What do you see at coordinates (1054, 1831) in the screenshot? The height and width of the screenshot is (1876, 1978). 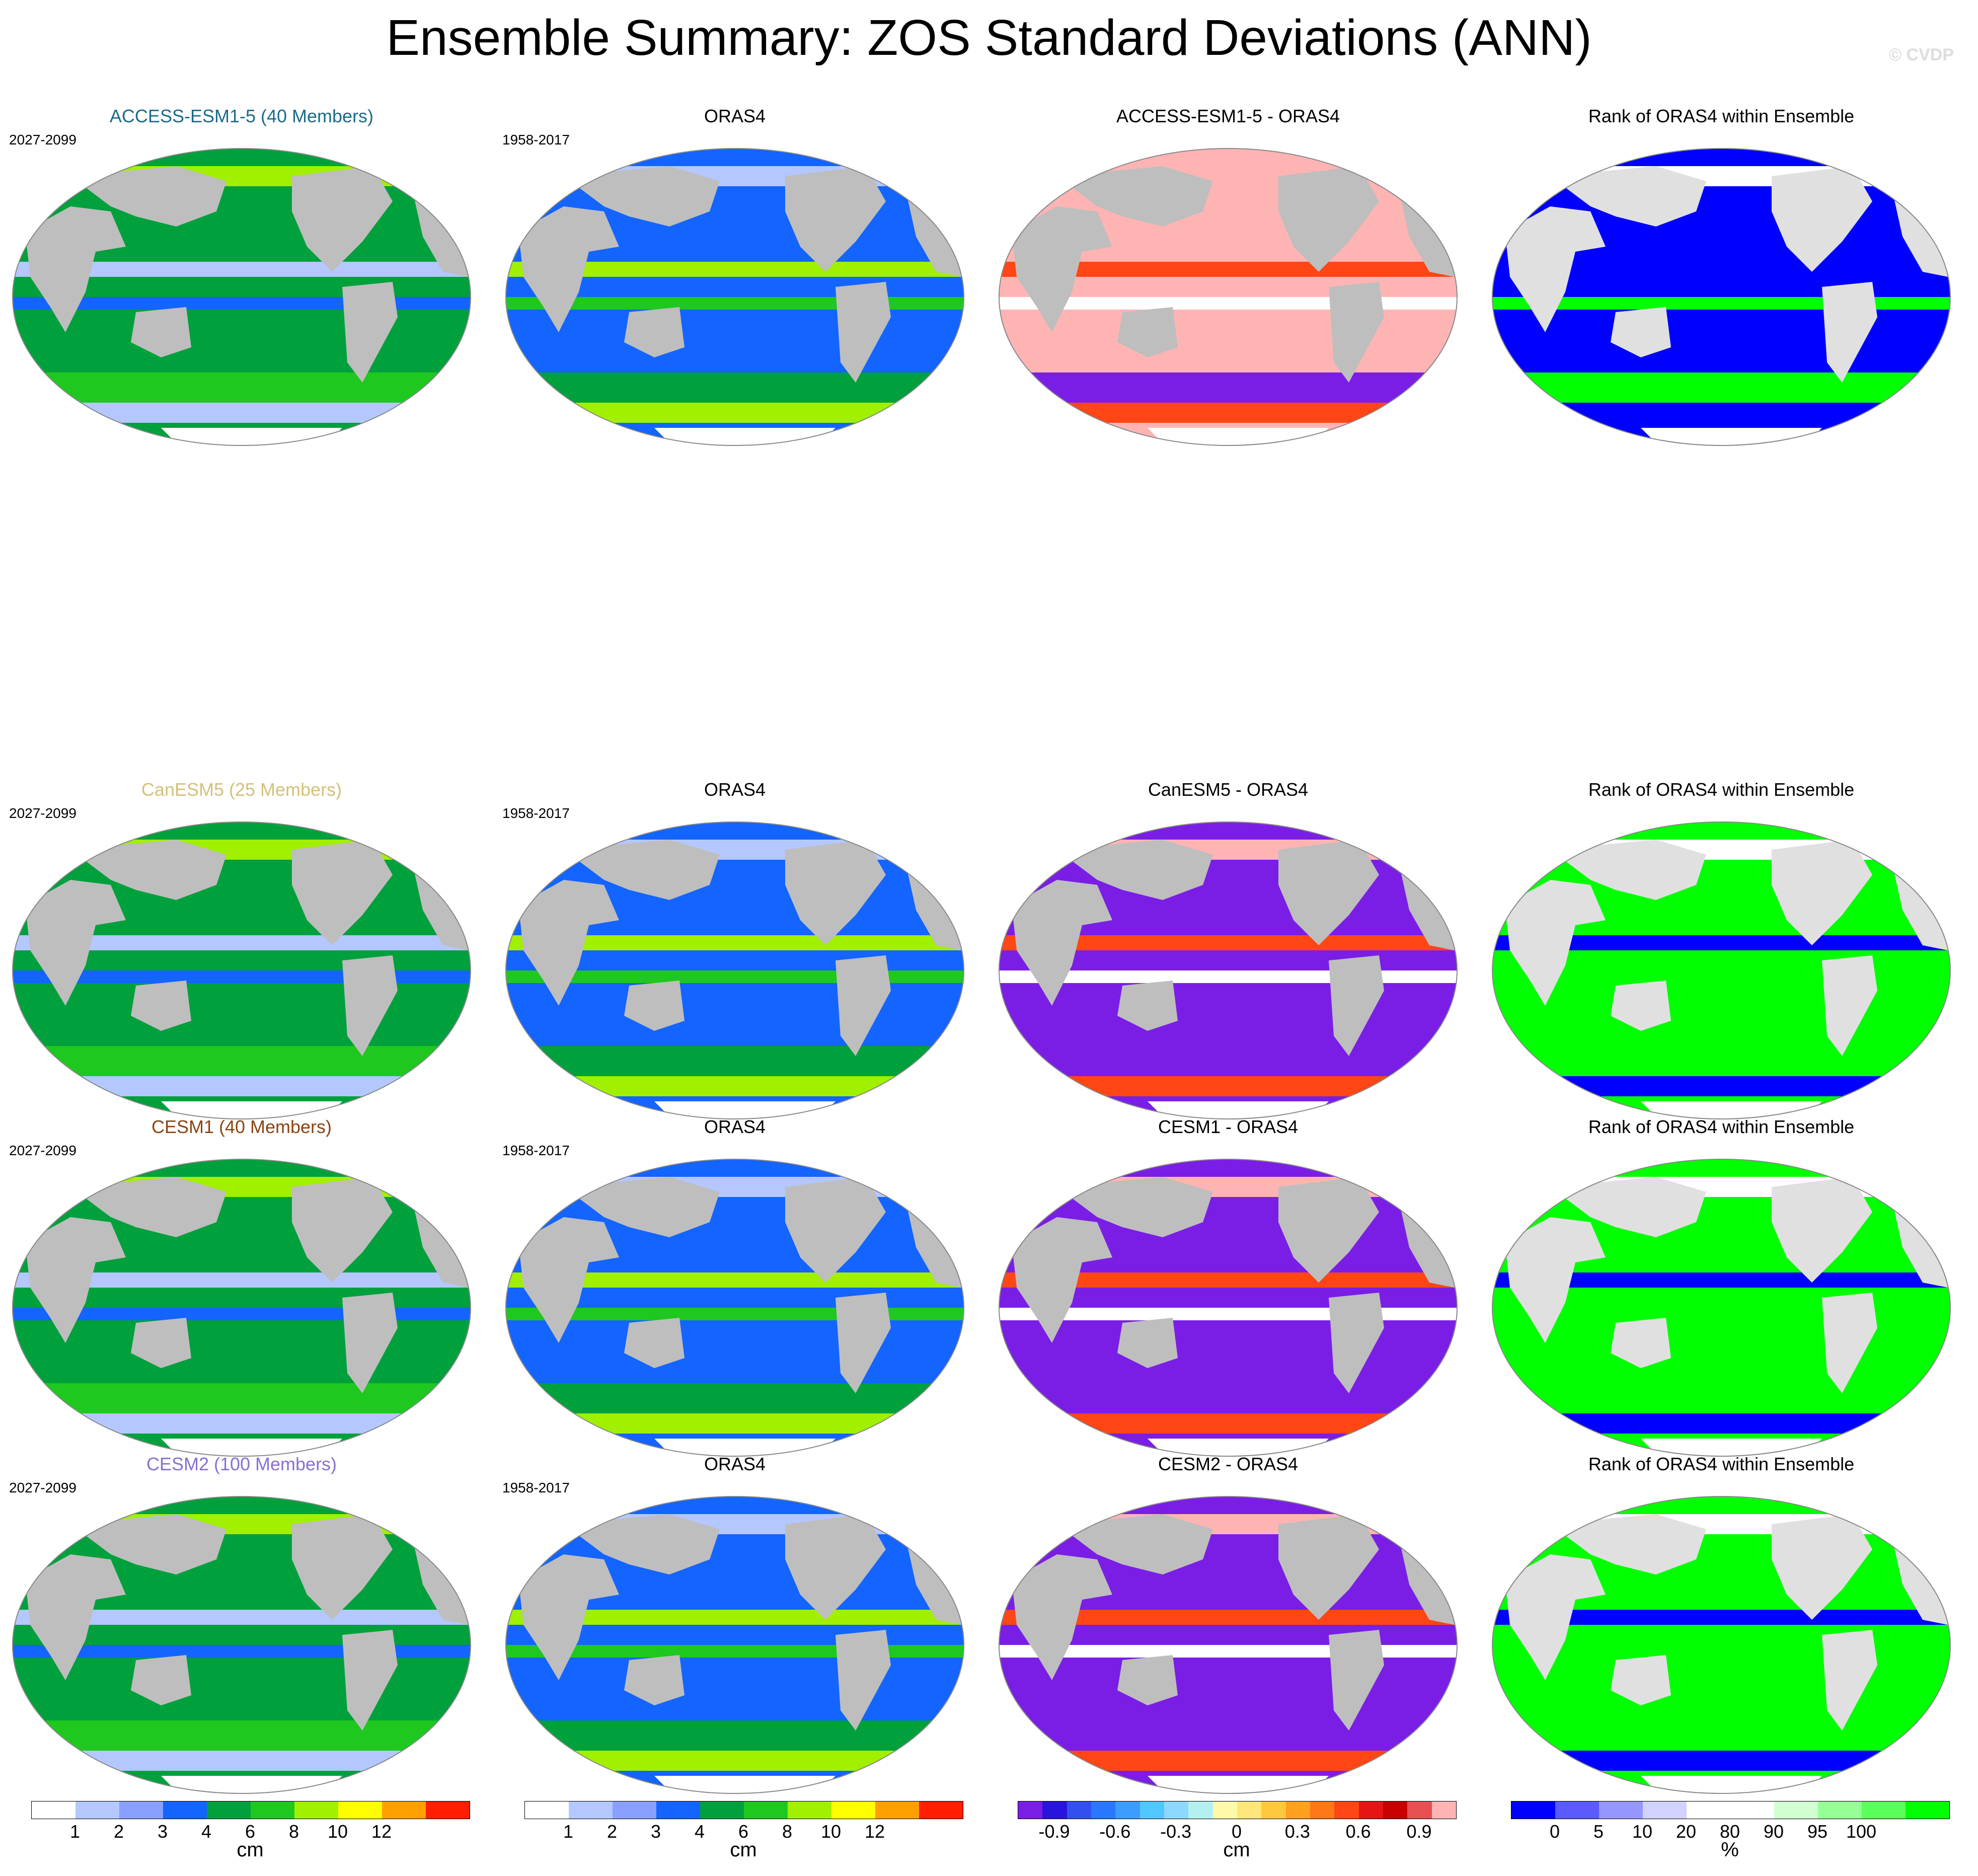 I see `colorbar-tick-label: -0.9` at bounding box center [1054, 1831].